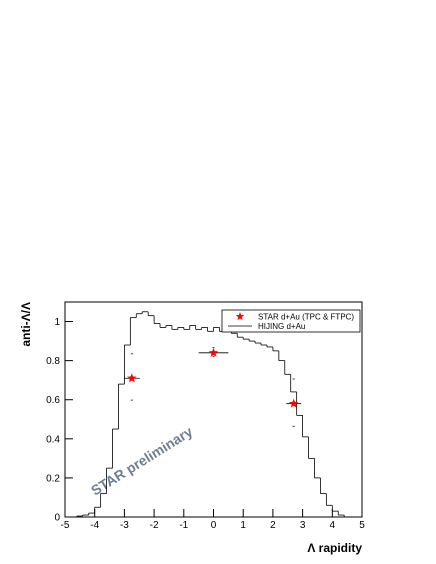  What do you see at coordinates (362, 525) in the screenshot?
I see `x-tick-label: 5` at bounding box center [362, 525].